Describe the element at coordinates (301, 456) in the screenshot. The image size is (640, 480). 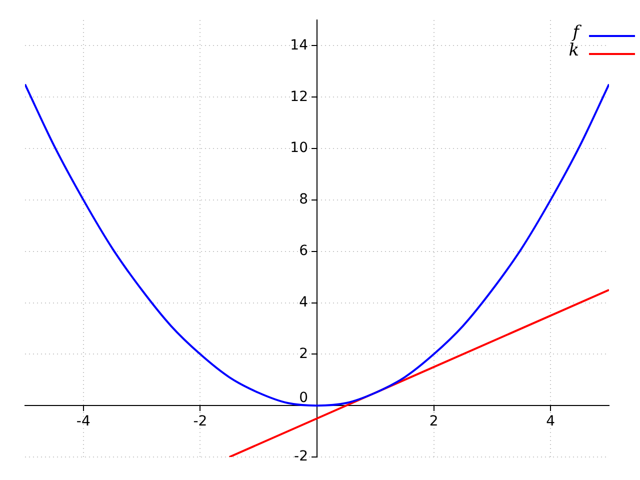
I see `y-tick-label: -2` at that location.